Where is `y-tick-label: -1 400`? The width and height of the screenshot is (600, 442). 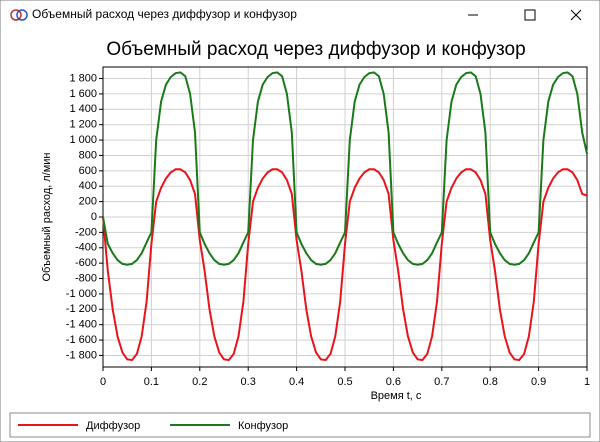 y-tick-label: -1 400 is located at coordinates (81, 325).